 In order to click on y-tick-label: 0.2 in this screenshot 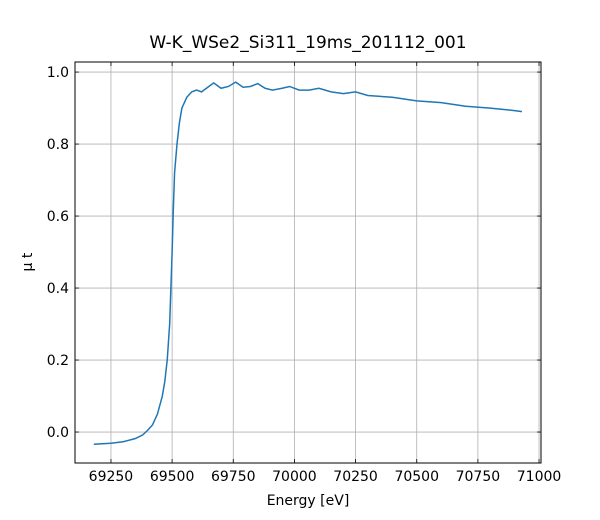, I will do `click(58, 361)`.